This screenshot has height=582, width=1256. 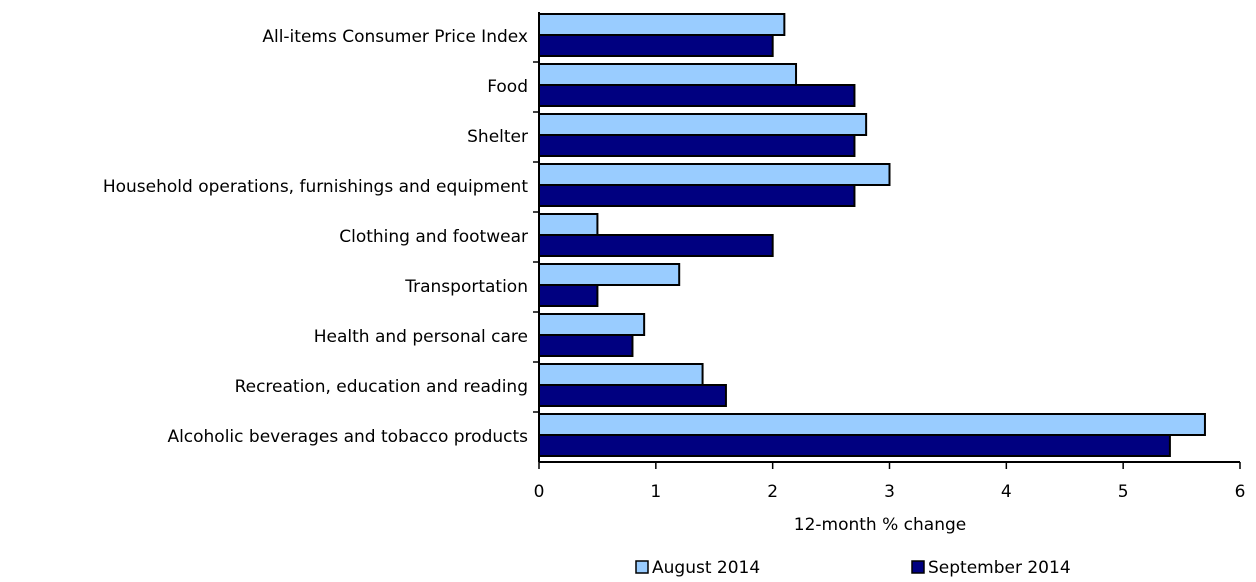 What do you see at coordinates (1240, 492) in the screenshot?
I see `x-tick-label: 6` at bounding box center [1240, 492].